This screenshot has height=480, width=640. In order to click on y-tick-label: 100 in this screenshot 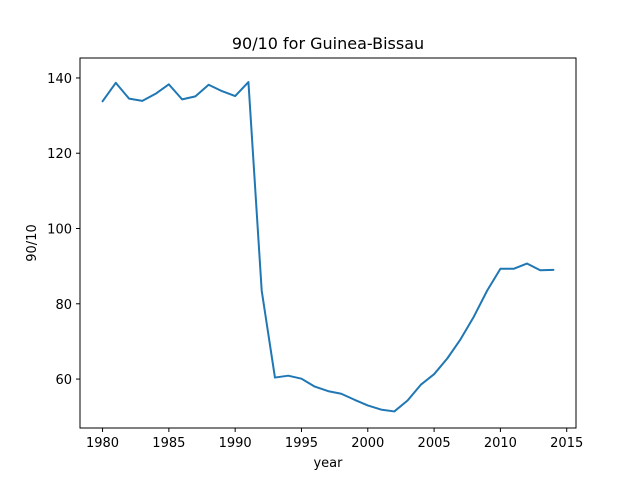, I will do `click(59, 230)`.